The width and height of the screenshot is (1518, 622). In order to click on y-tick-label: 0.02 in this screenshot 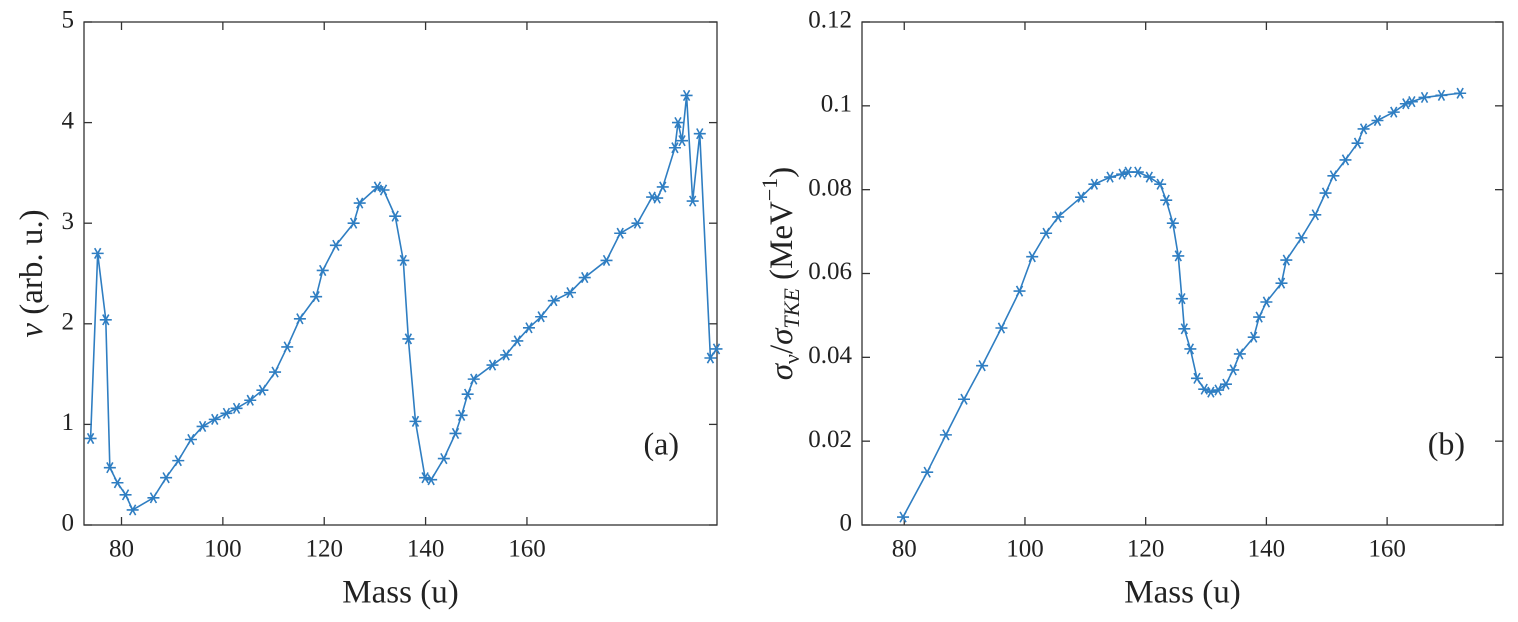, I will do `click(830, 439)`.